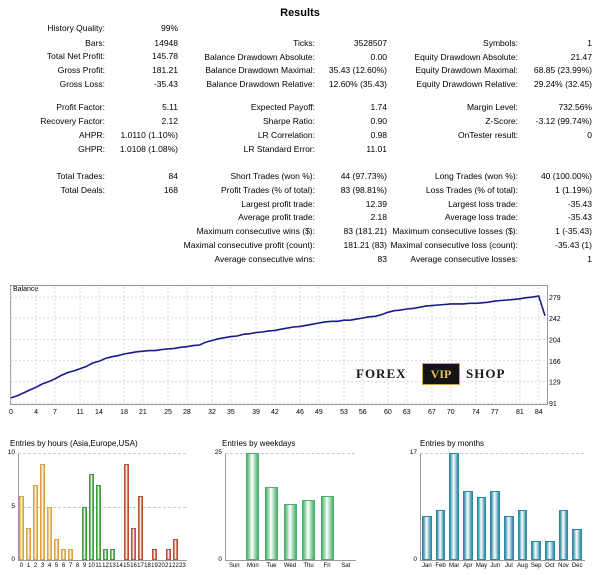 This screenshot has height=575, width=600. What do you see at coordinates (170, 107) in the screenshot?
I see `stat-value: 5.11` at bounding box center [170, 107].